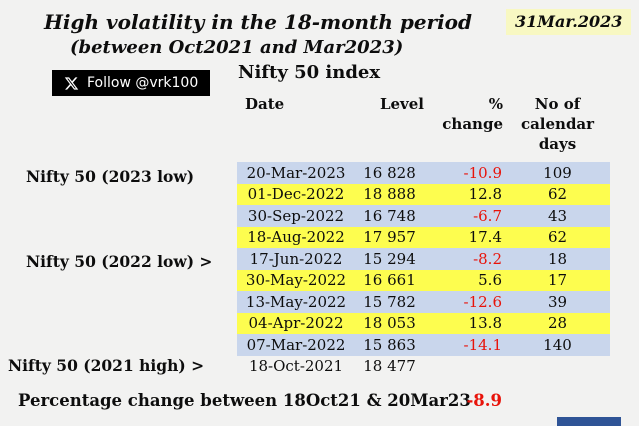 The height and width of the screenshot is (426, 639). Describe the element at coordinates (557, 172) in the screenshot. I see `cell-days: 109` at that location.